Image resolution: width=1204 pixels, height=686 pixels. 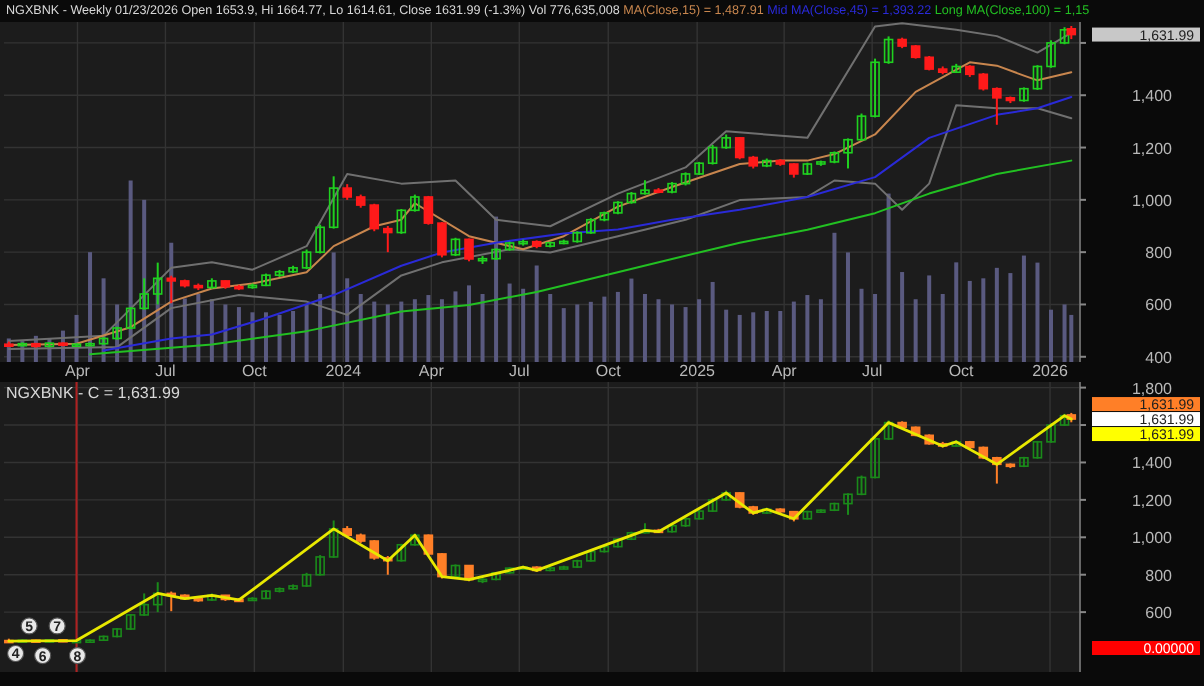 What do you see at coordinates (698, 371) in the screenshot?
I see `x-tick-label: 2025` at bounding box center [698, 371].